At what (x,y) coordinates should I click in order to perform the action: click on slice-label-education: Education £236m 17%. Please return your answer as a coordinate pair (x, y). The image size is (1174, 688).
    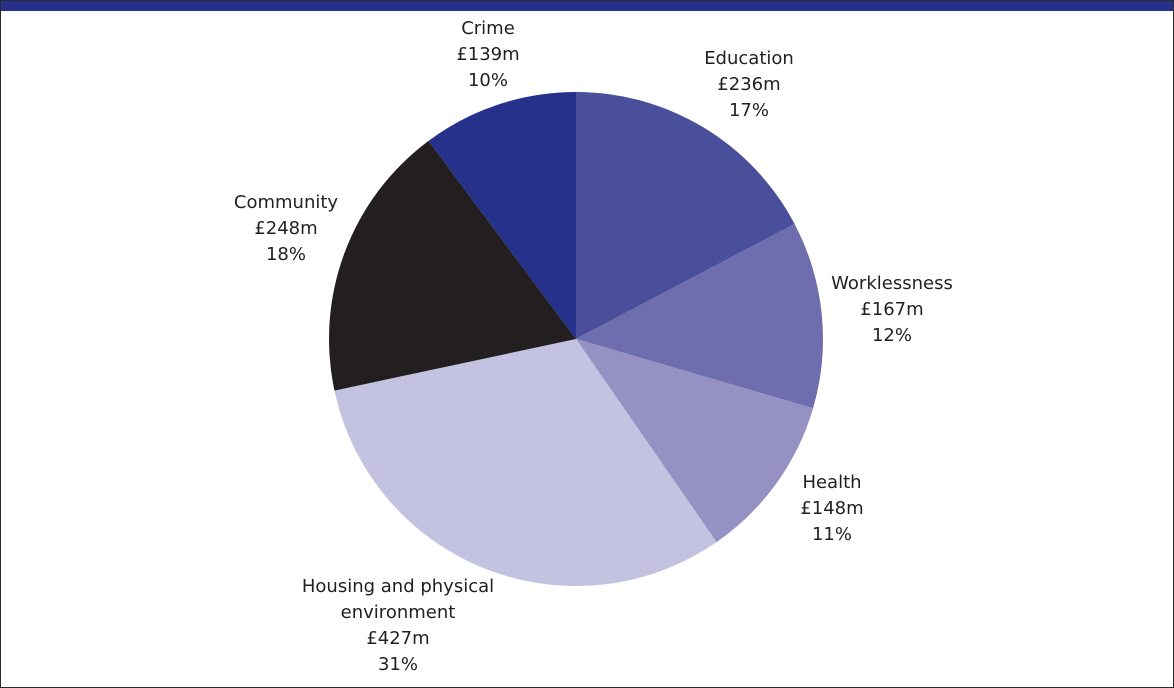
    Looking at the image, I should click on (749, 85).